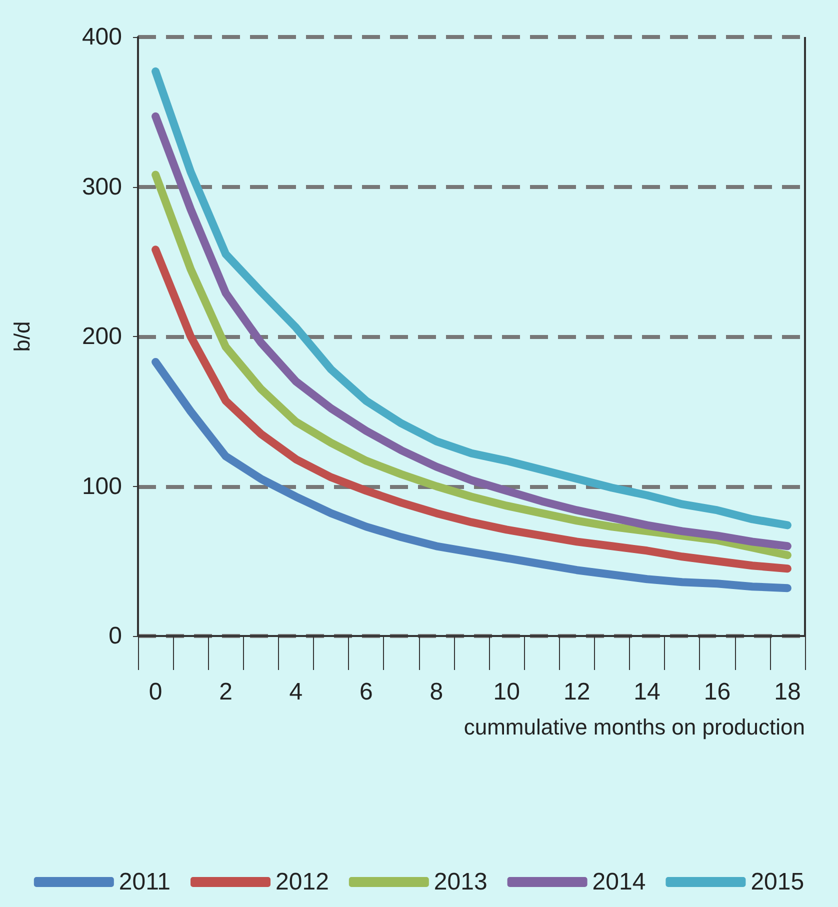 Image resolution: width=838 pixels, height=907 pixels. I want to click on y-tick-label: 200, so click(102, 336).